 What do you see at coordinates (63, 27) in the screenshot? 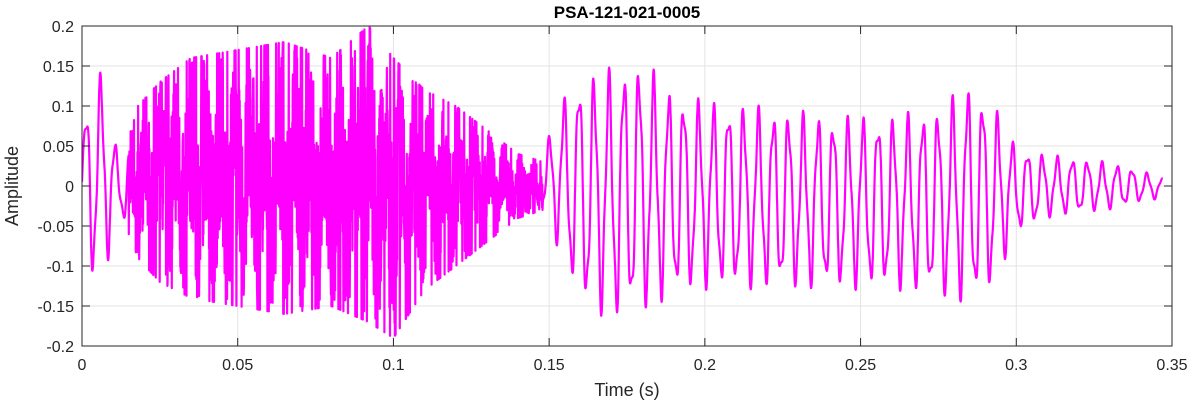
I see `y-tick-label: 0.2` at bounding box center [63, 27].